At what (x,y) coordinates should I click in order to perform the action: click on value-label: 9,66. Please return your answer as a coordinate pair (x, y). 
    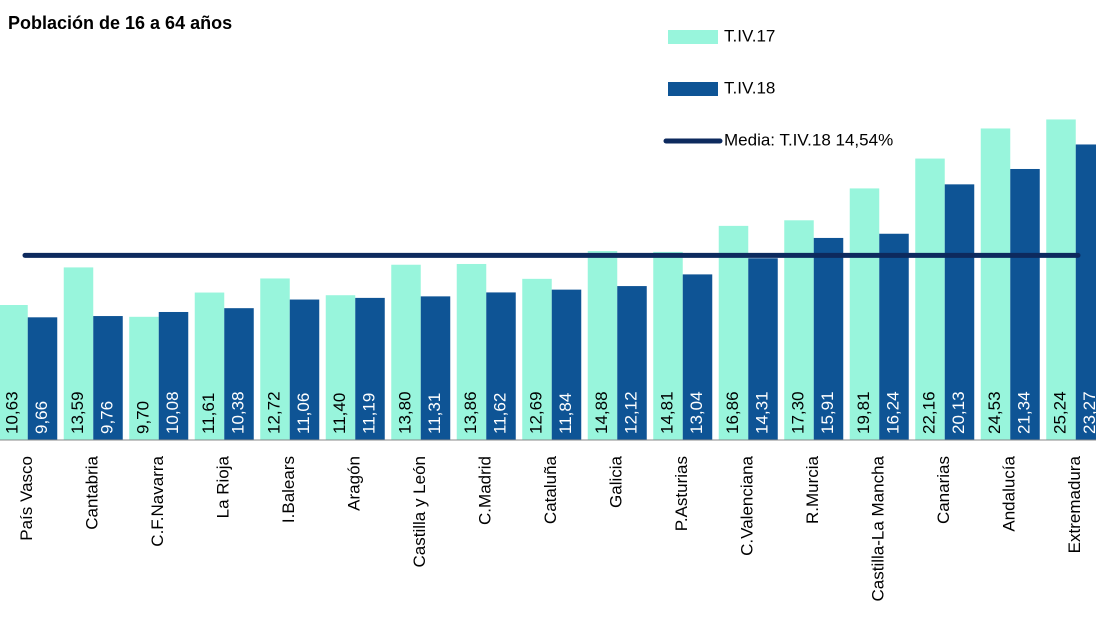
    Looking at the image, I should click on (41, 417).